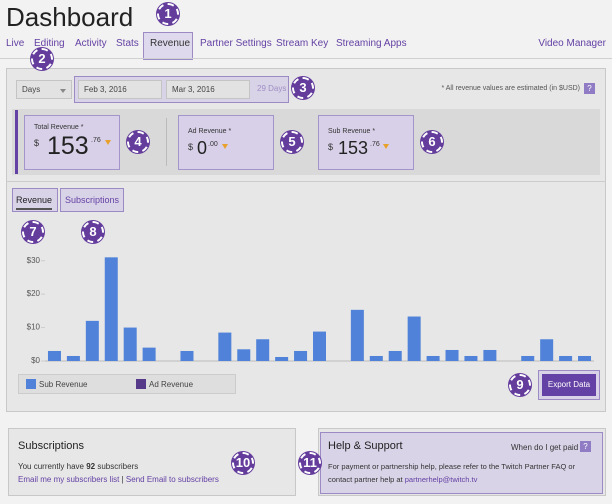 The height and width of the screenshot is (504, 612). What do you see at coordinates (15, 43) in the screenshot?
I see `nav-tab: Live` at bounding box center [15, 43].